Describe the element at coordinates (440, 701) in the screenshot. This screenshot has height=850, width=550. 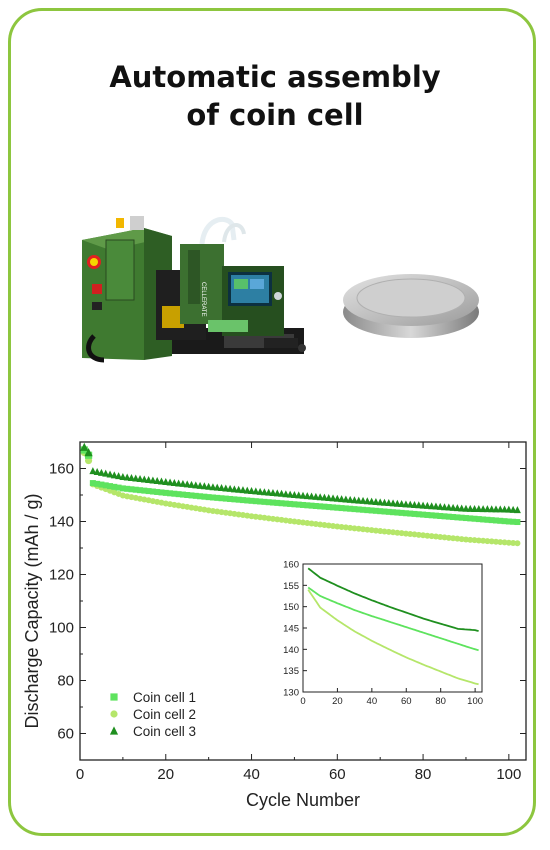
I see `inset-x-tick-label: 80` at that location.